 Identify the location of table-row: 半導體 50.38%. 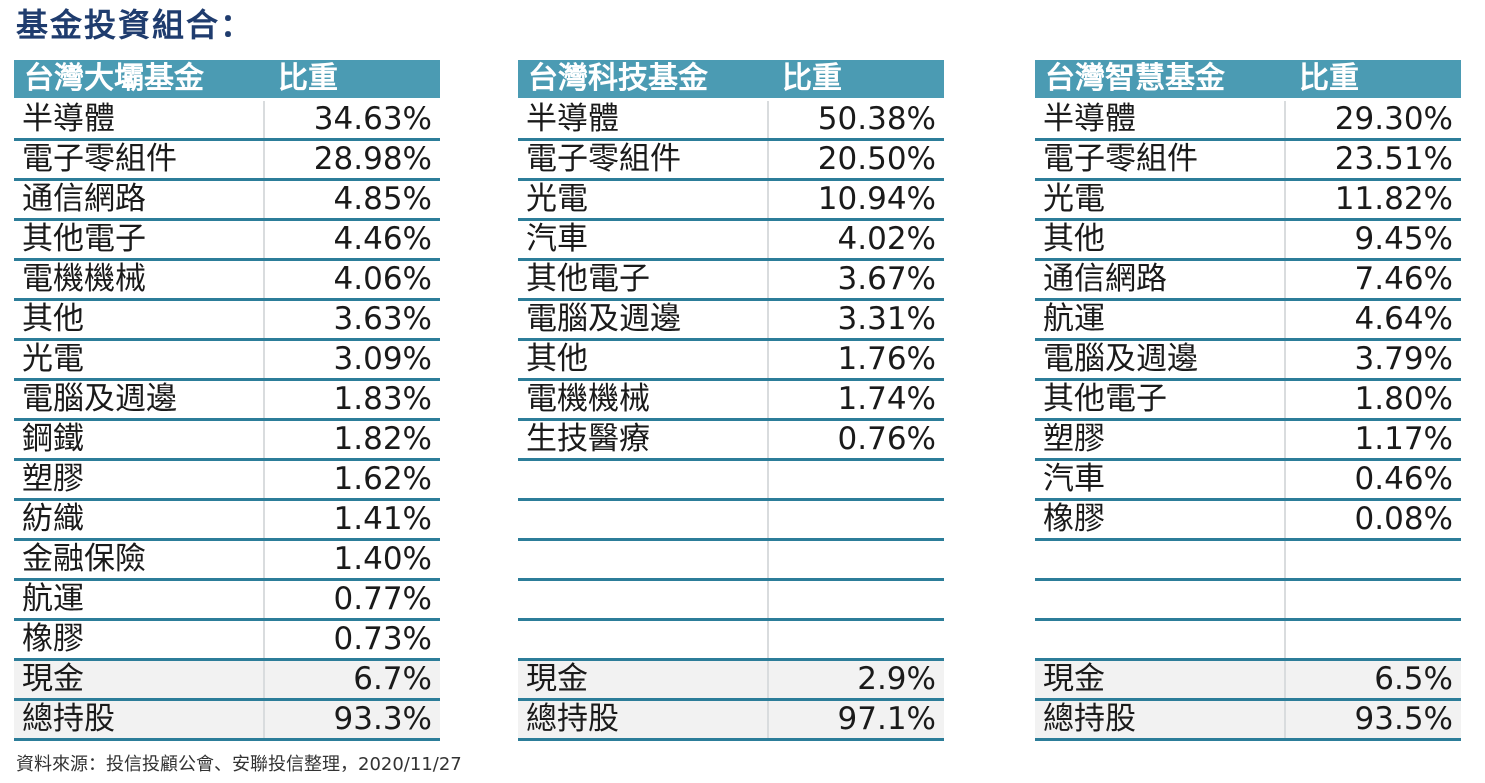
(731, 120).